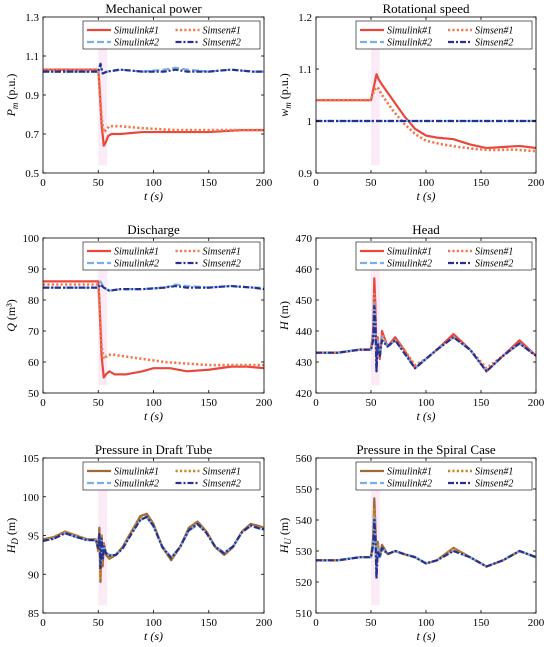 The height and width of the screenshot is (647, 550). What do you see at coordinates (285, 95) in the screenshot?
I see `y-axis-label: wm (p.u.)` at bounding box center [285, 95].